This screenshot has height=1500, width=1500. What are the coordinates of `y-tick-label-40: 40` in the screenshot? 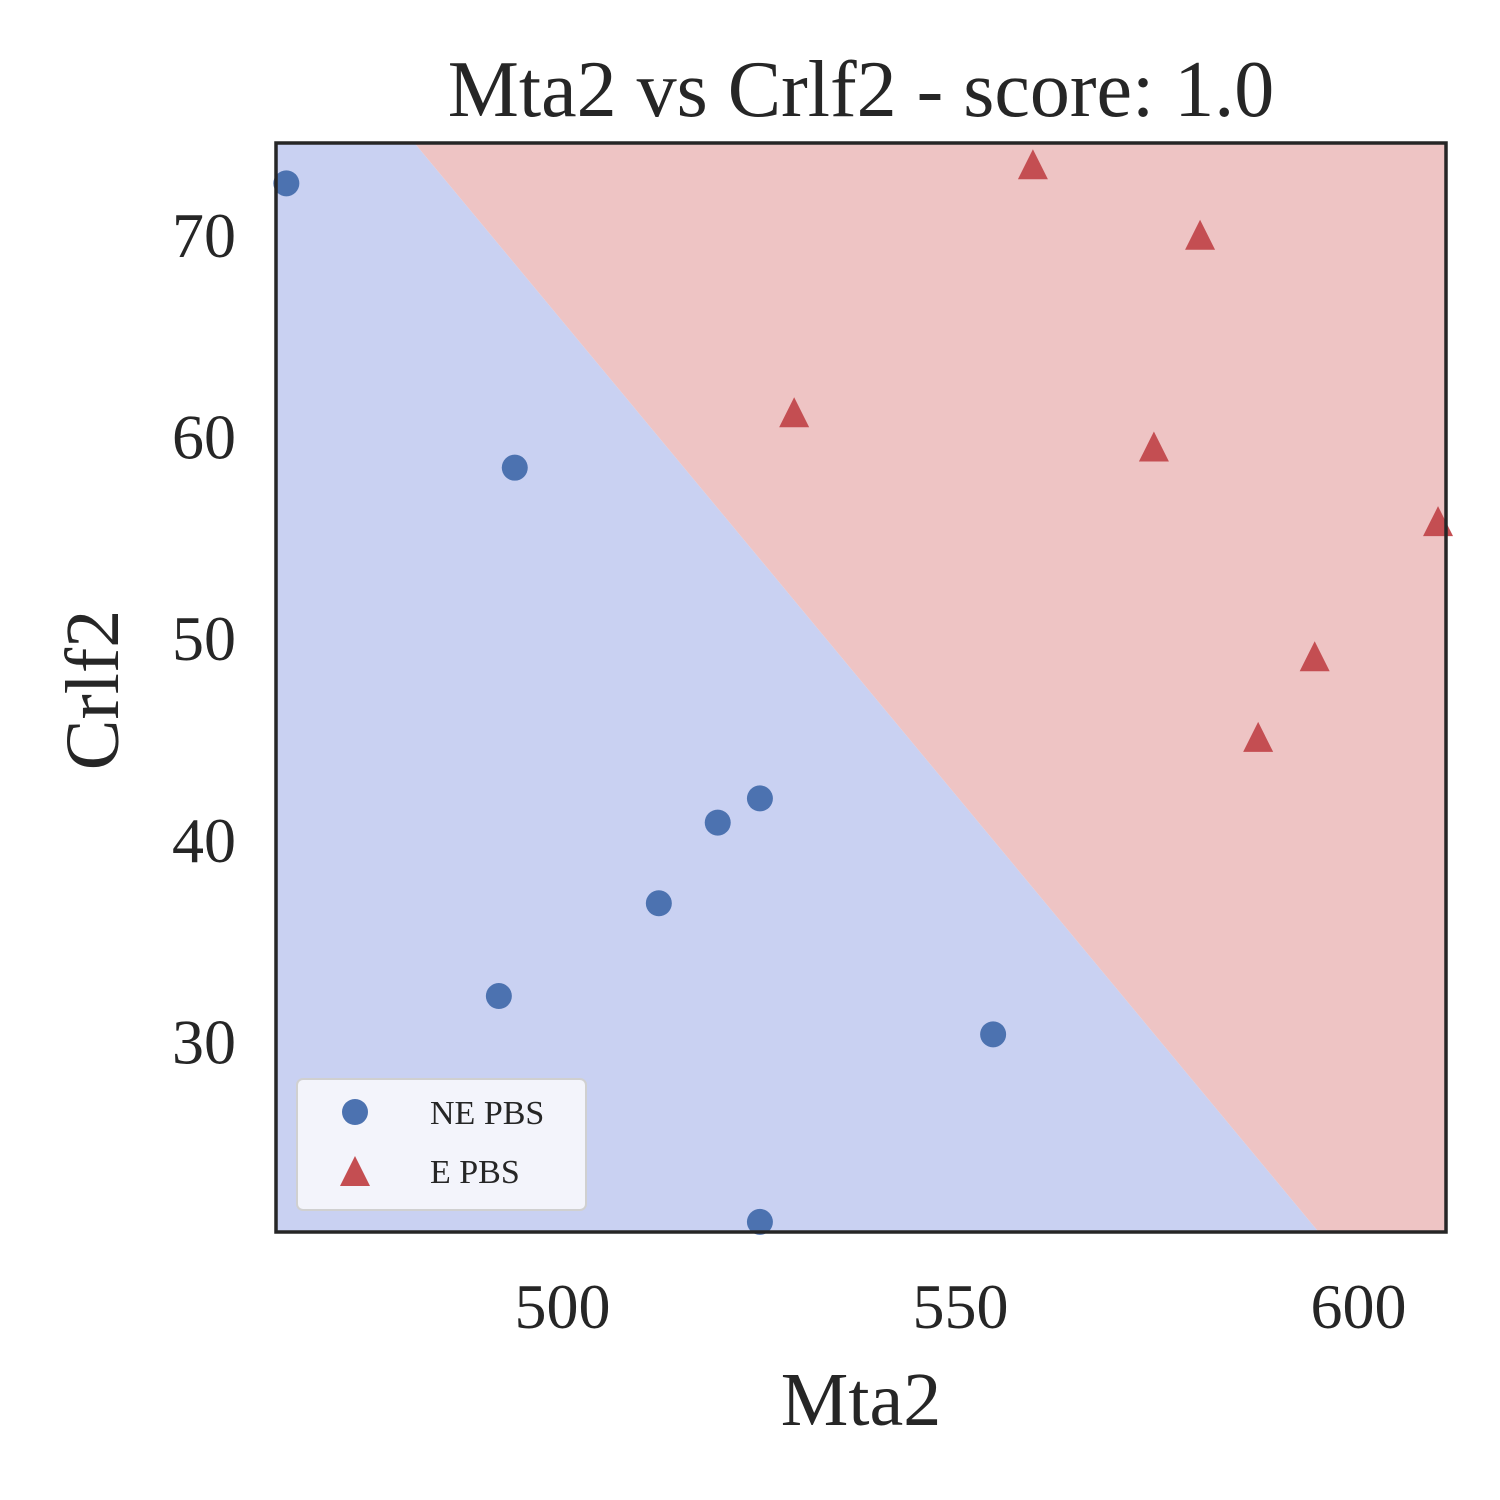 It's located at (204, 840).